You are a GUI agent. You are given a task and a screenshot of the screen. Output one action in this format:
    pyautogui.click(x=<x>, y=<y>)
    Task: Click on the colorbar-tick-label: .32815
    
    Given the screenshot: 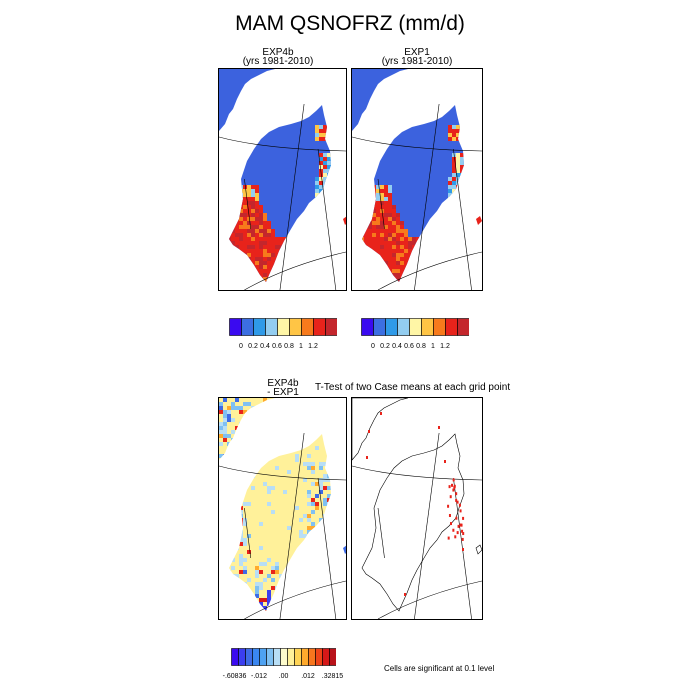 What is the action you would take?
    pyautogui.click(x=332, y=676)
    